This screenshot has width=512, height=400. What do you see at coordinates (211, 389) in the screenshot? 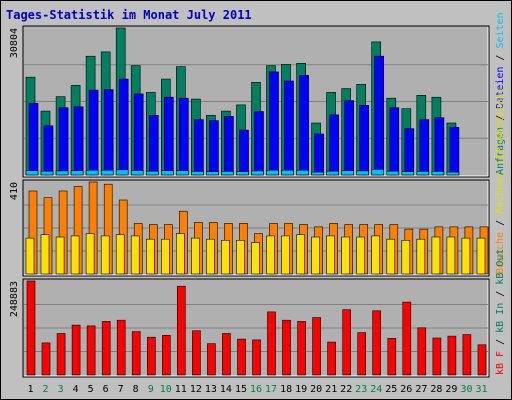
I see `day-label-13: 13` at bounding box center [211, 389].